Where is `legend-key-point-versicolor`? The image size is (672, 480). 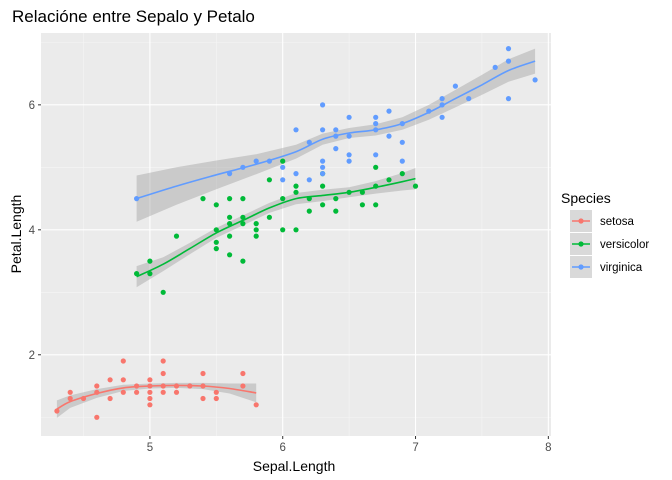
legend-key-point-versicolor is located at coordinates (581, 244).